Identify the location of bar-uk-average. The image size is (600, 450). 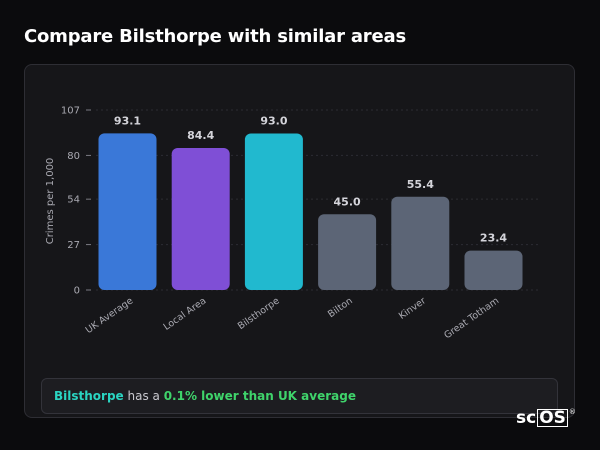
(127, 211).